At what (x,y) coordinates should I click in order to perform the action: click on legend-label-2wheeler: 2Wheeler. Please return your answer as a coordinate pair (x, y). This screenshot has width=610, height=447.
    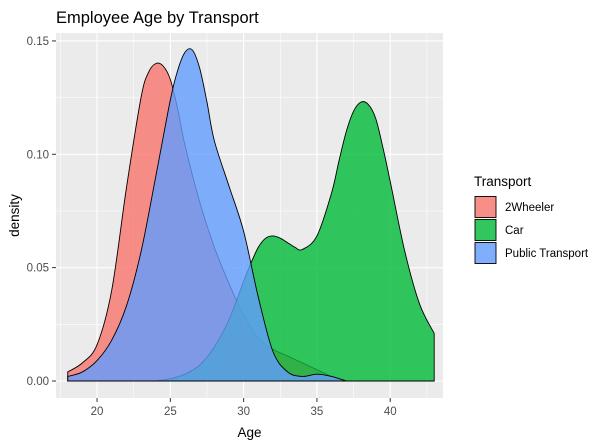
    Looking at the image, I should click on (529, 208).